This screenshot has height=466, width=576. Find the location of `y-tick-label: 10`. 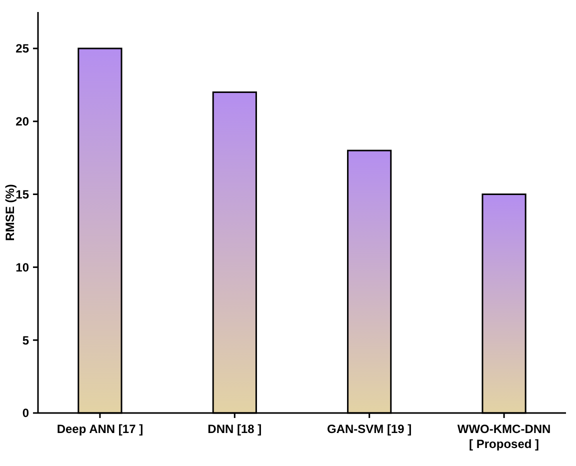

y-tick-label: 10 is located at coordinates (23, 267).